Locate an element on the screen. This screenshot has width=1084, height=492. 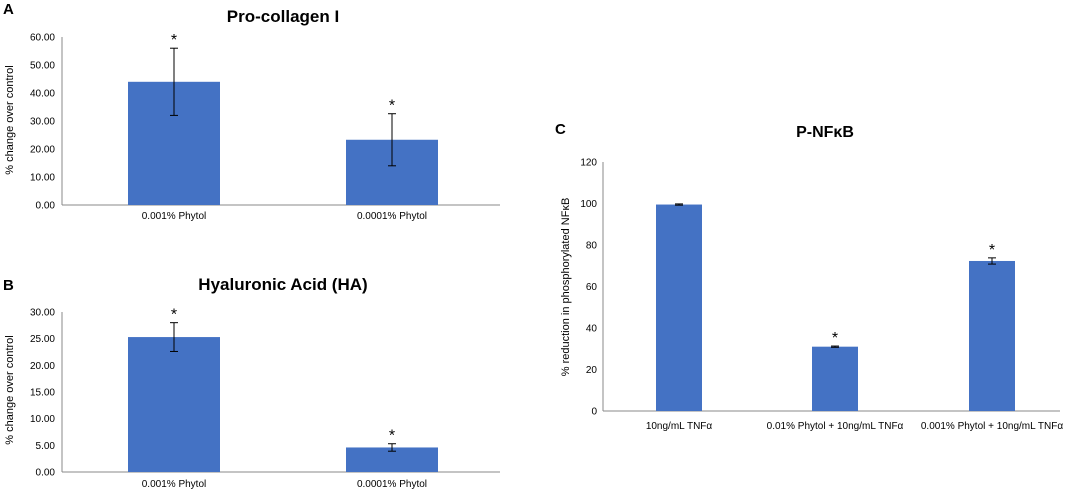
y-tick-label-c-0: 0 is located at coordinates (594, 412).